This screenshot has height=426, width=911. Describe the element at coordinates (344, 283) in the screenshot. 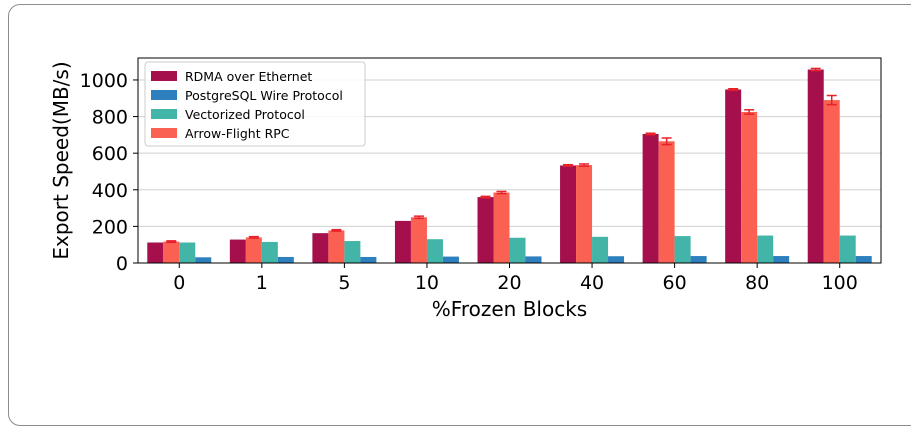

I see `x-tick-label: 5` at that location.